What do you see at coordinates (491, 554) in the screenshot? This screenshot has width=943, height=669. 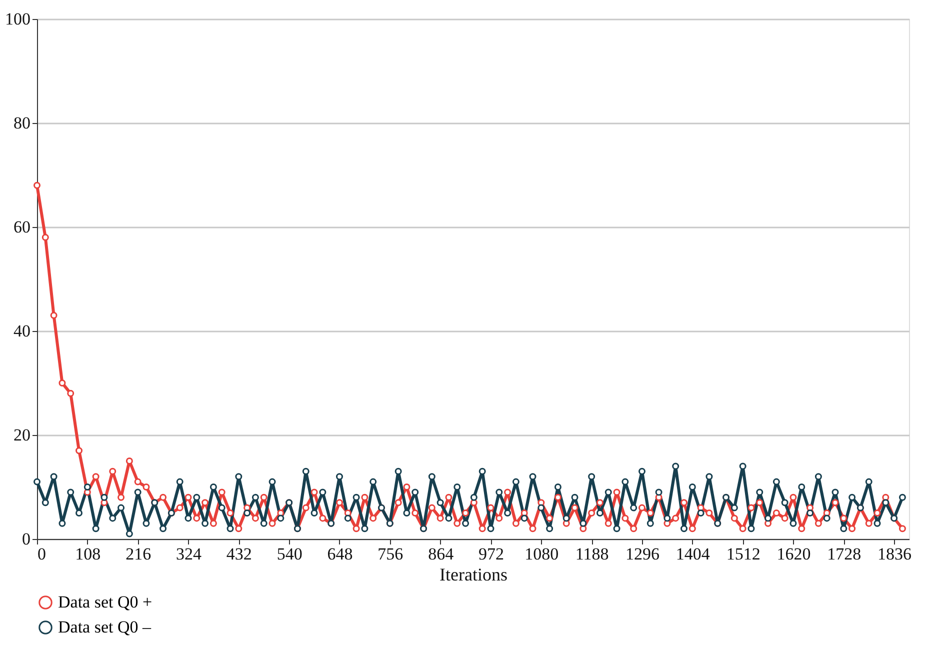 I see `x-tick-label: 972` at bounding box center [491, 554].